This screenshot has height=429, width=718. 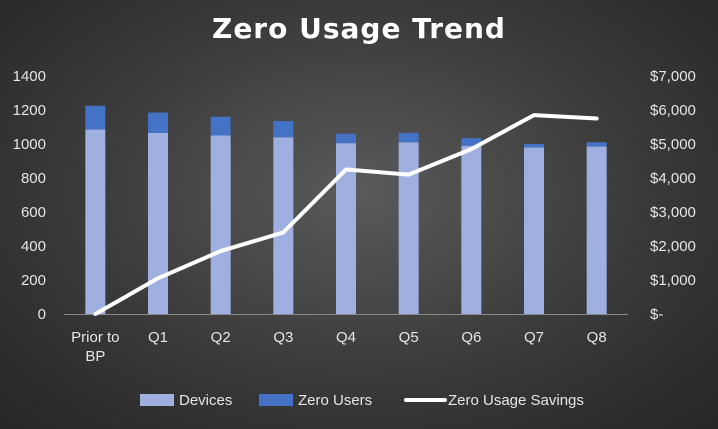 What do you see at coordinates (673, 178) in the screenshot?
I see `y-right-tick-label: $4,000` at bounding box center [673, 178].